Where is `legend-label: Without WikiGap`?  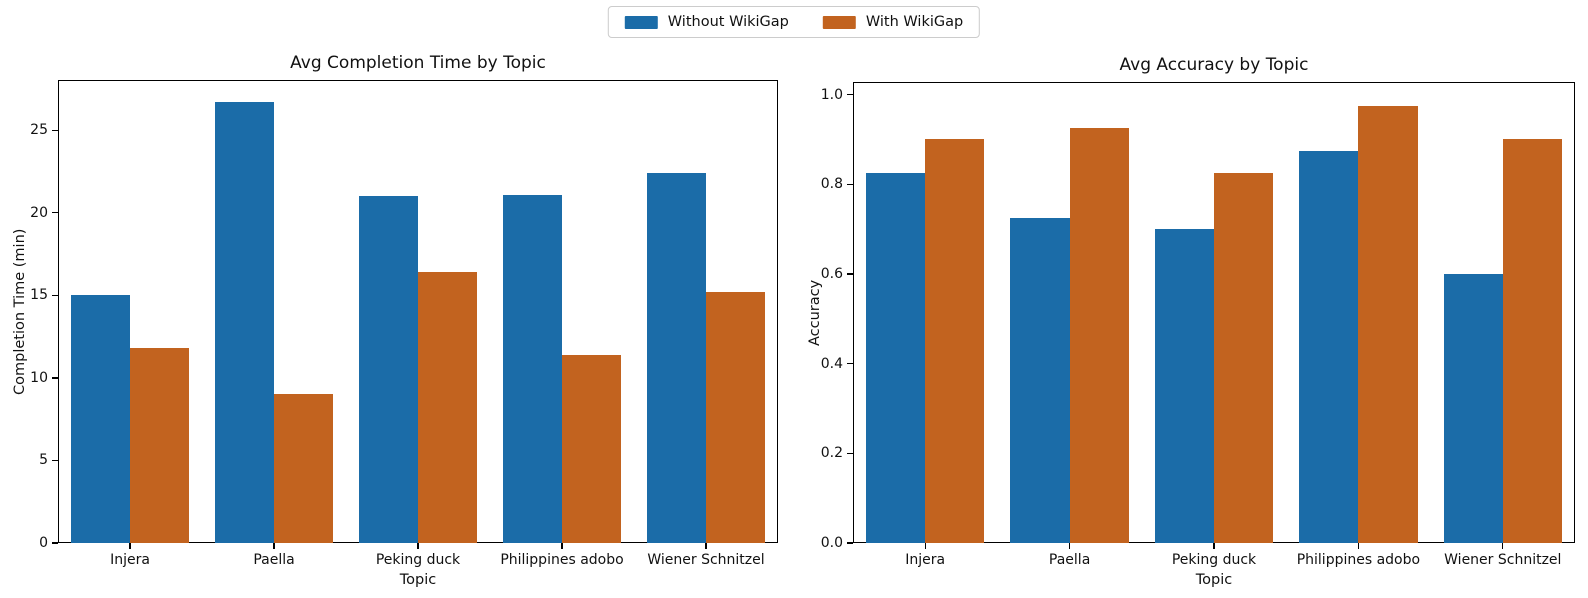
legend-label: Without WikiGap is located at coordinates (728, 22).